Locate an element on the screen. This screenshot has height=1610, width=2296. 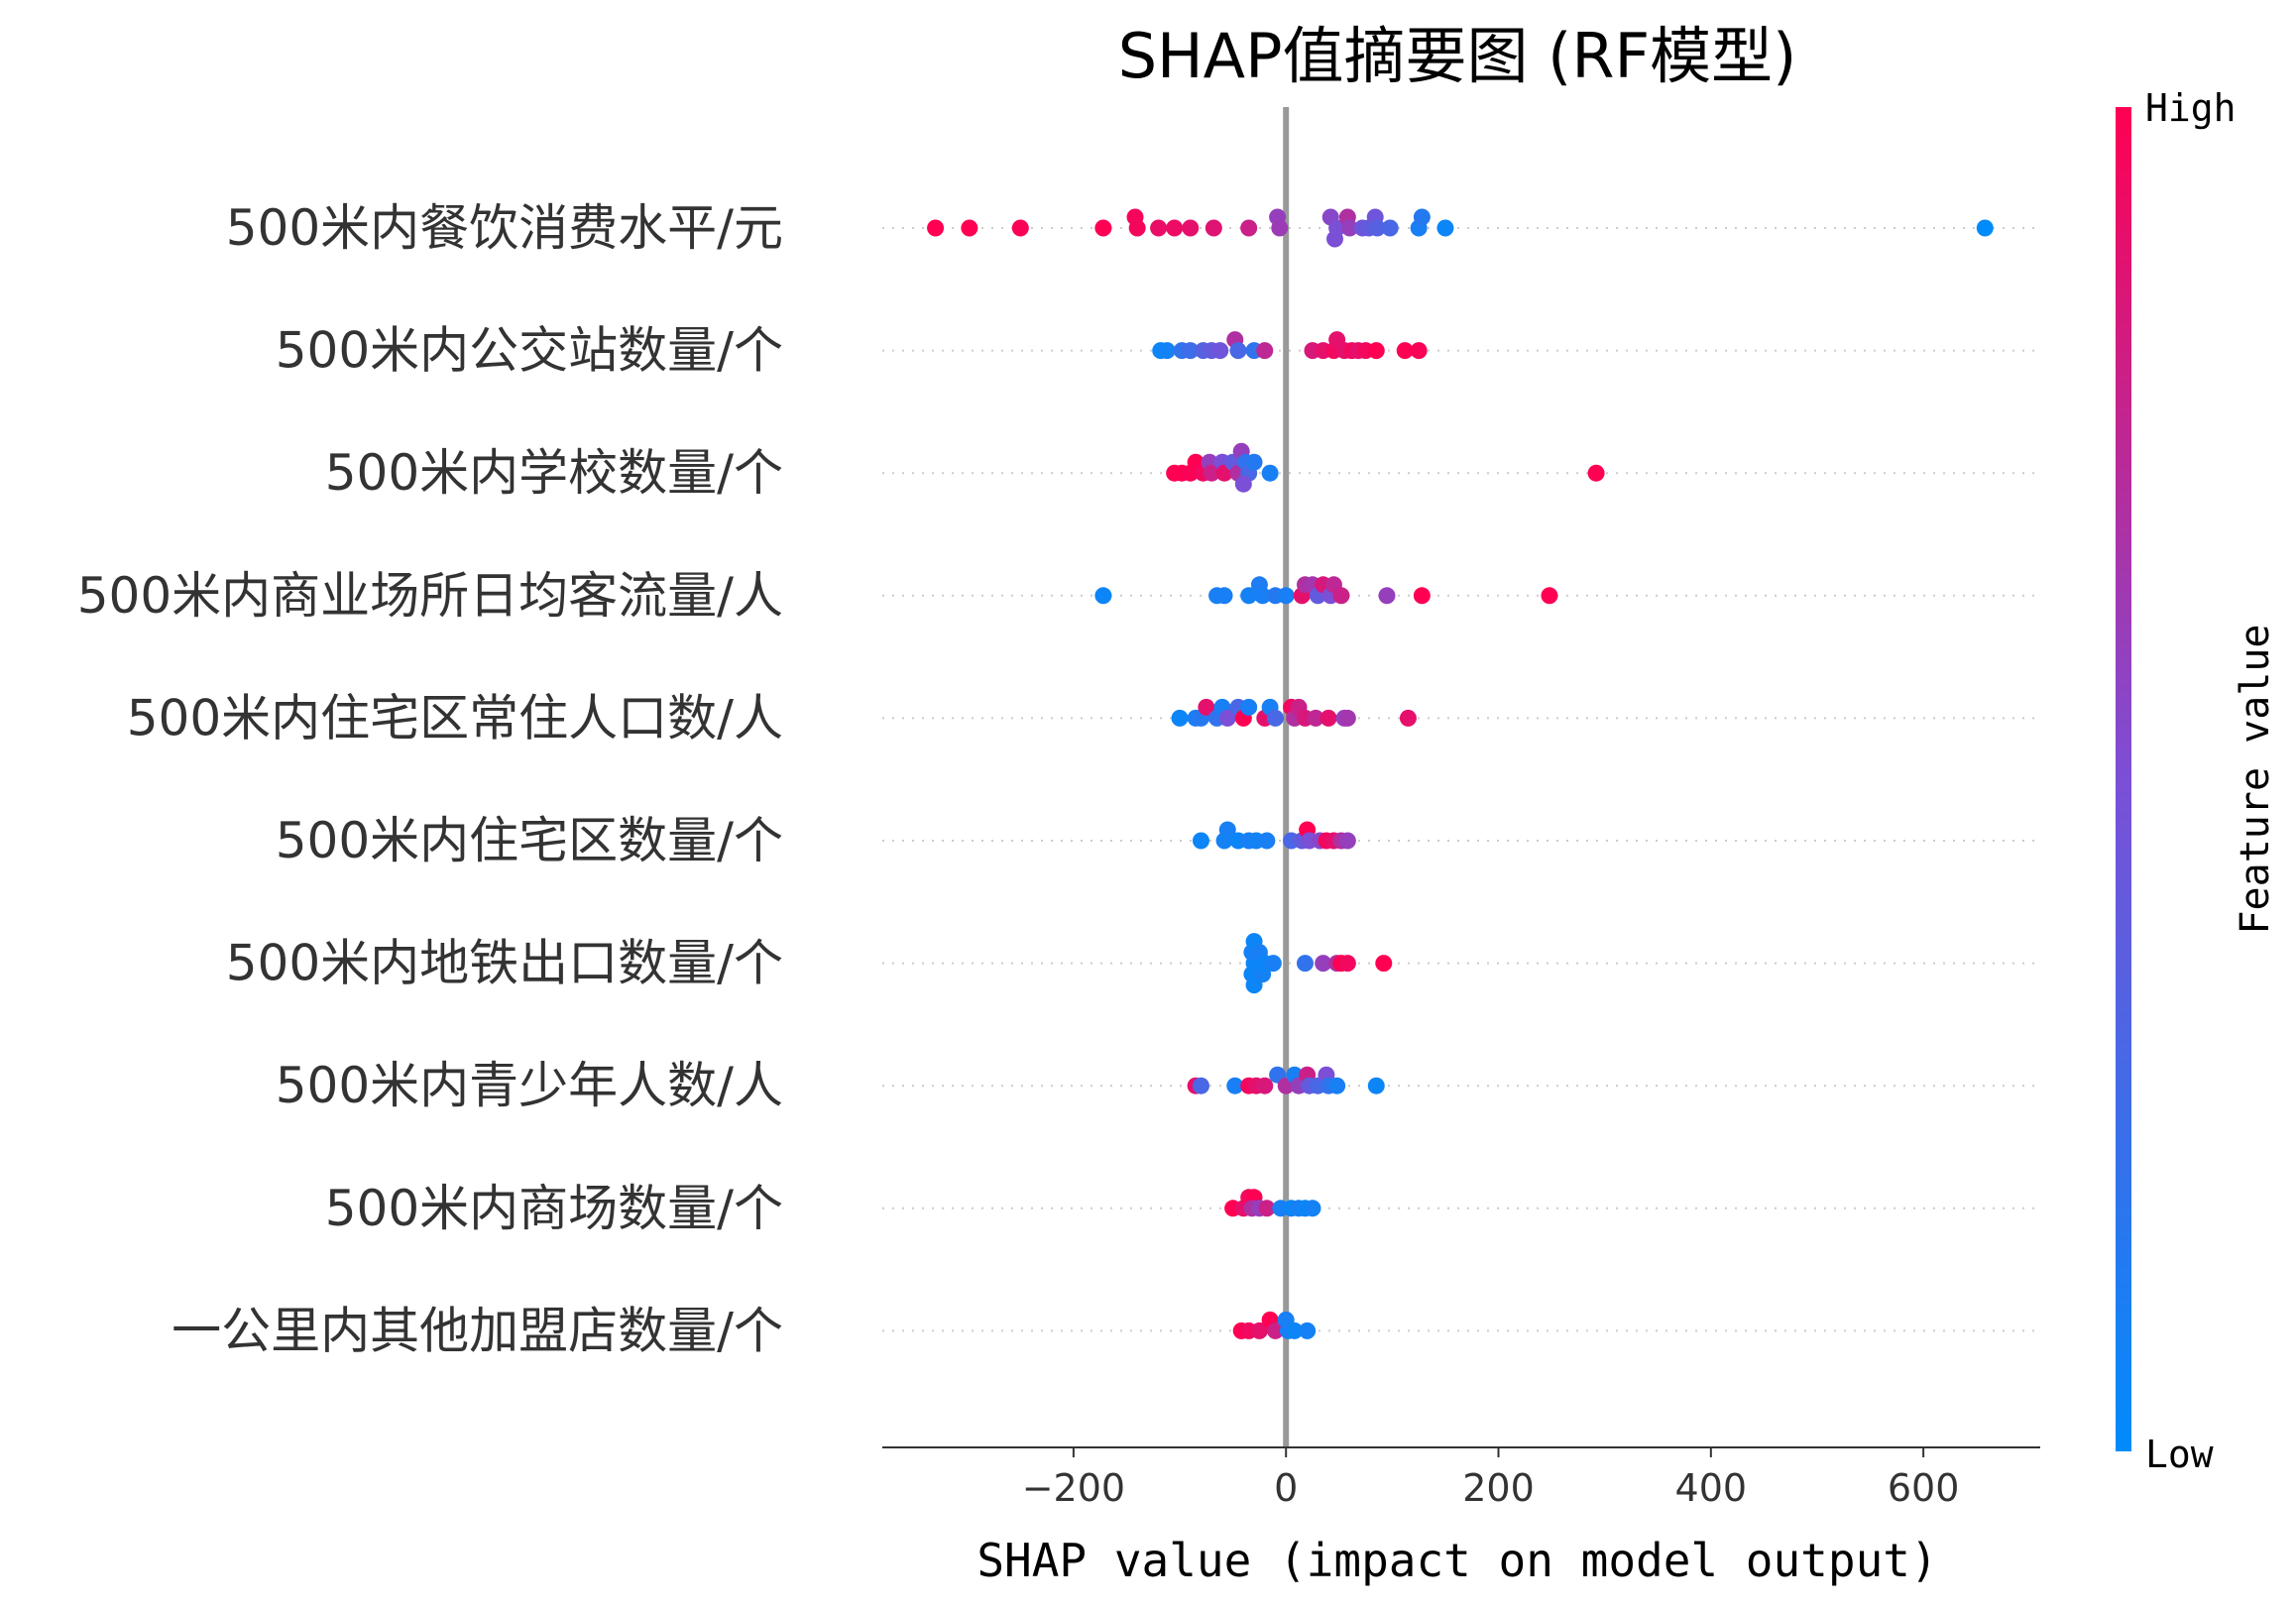
x-axis-ticks: −200 0 200 400 600 is located at coordinates (1491, 1478).